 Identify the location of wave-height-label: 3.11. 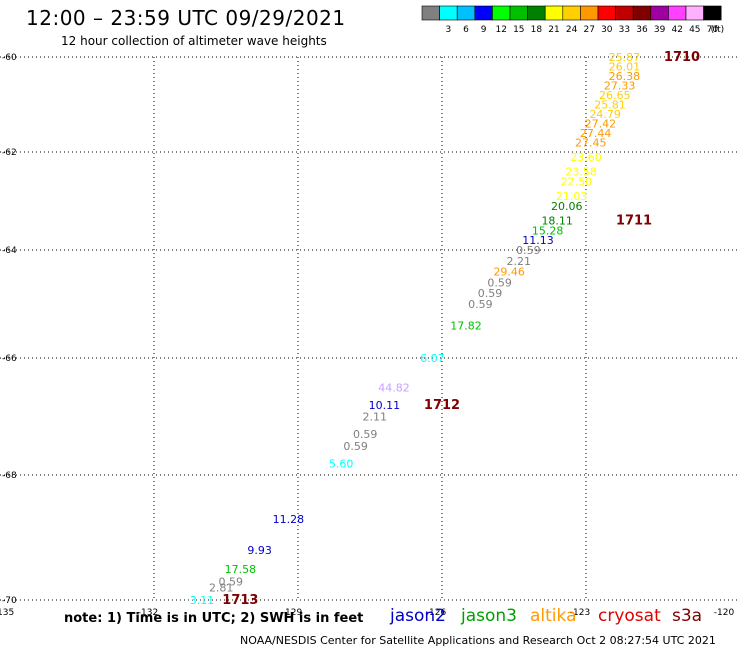
(202, 600).